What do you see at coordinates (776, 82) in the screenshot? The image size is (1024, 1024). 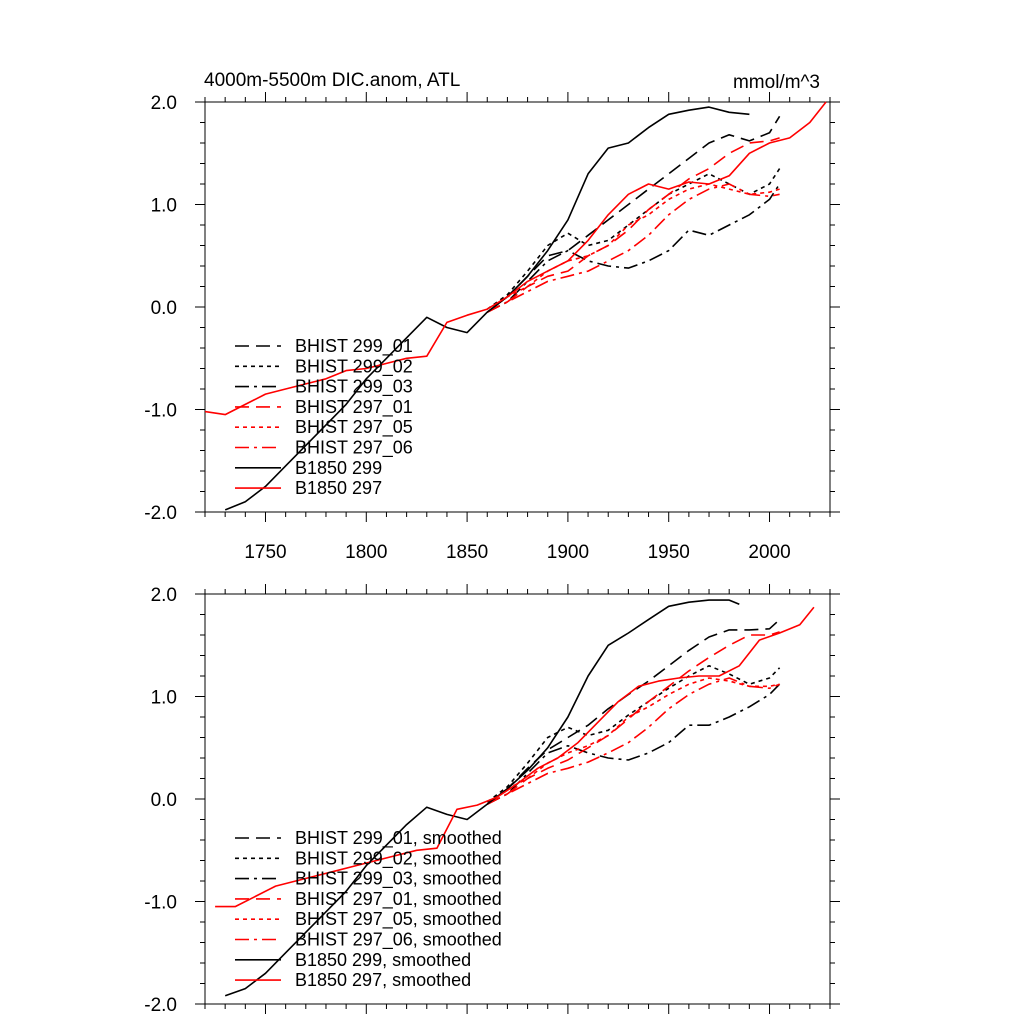 I see `figure-units: mmol/m^3` at bounding box center [776, 82].